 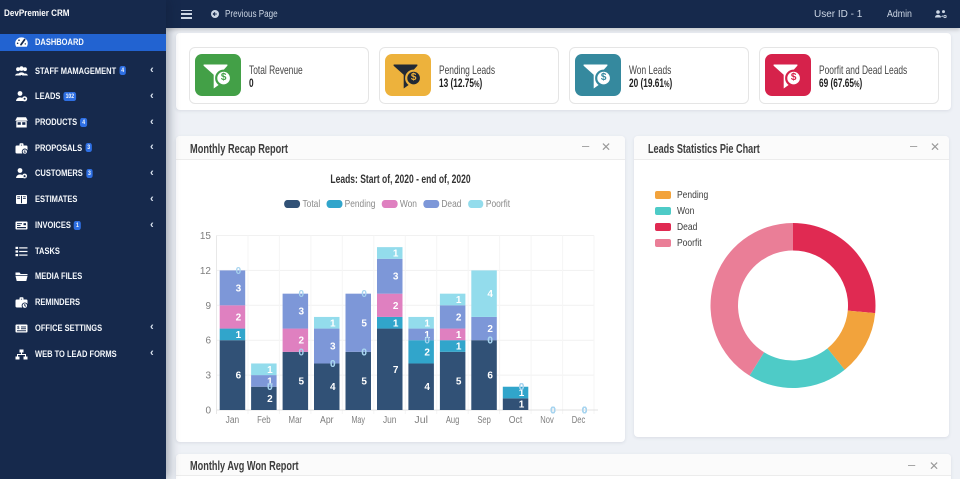 What do you see at coordinates (208, 305) in the screenshot?
I see `svg-text: 9` at bounding box center [208, 305].